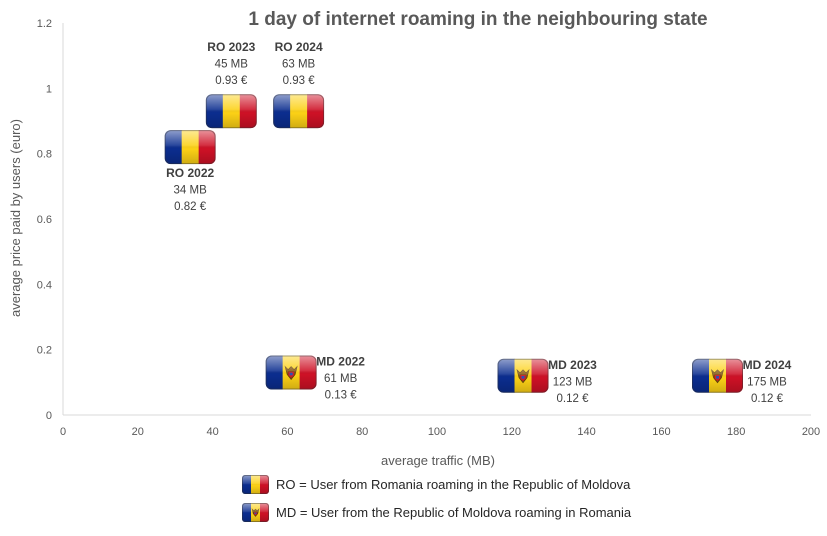 The width and height of the screenshot is (827, 536). Describe the element at coordinates (44, 24) in the screenshot. I see `y-tick-label: 1.2` at that location.